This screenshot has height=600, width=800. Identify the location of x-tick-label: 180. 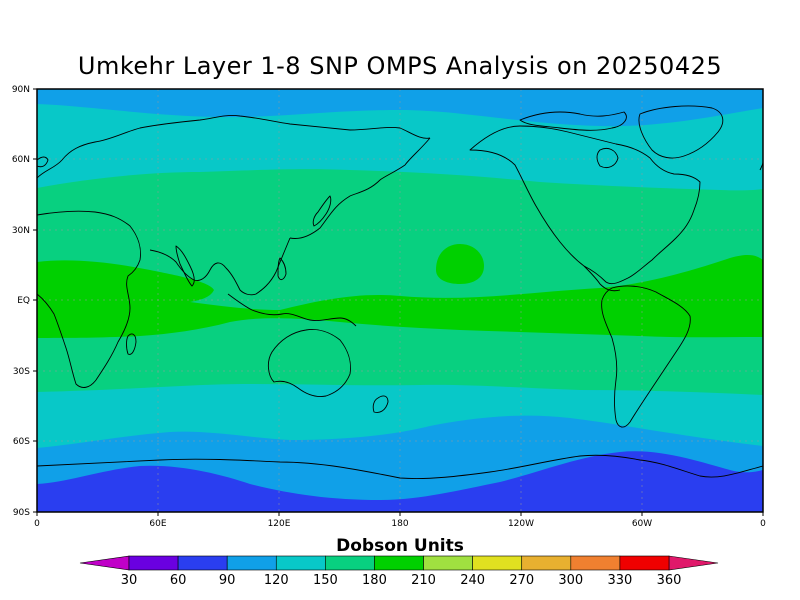
(399, 524).